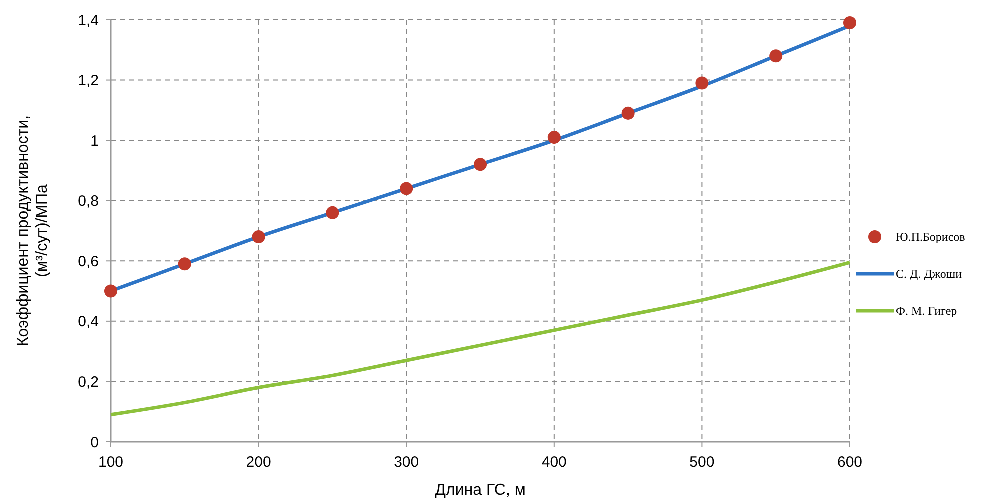 The image size is (985, 501). What do you see at coordinates (88, 261) in the screenshot?
I see `y-tick-label: 0,6` at bounding box center [88, 261].